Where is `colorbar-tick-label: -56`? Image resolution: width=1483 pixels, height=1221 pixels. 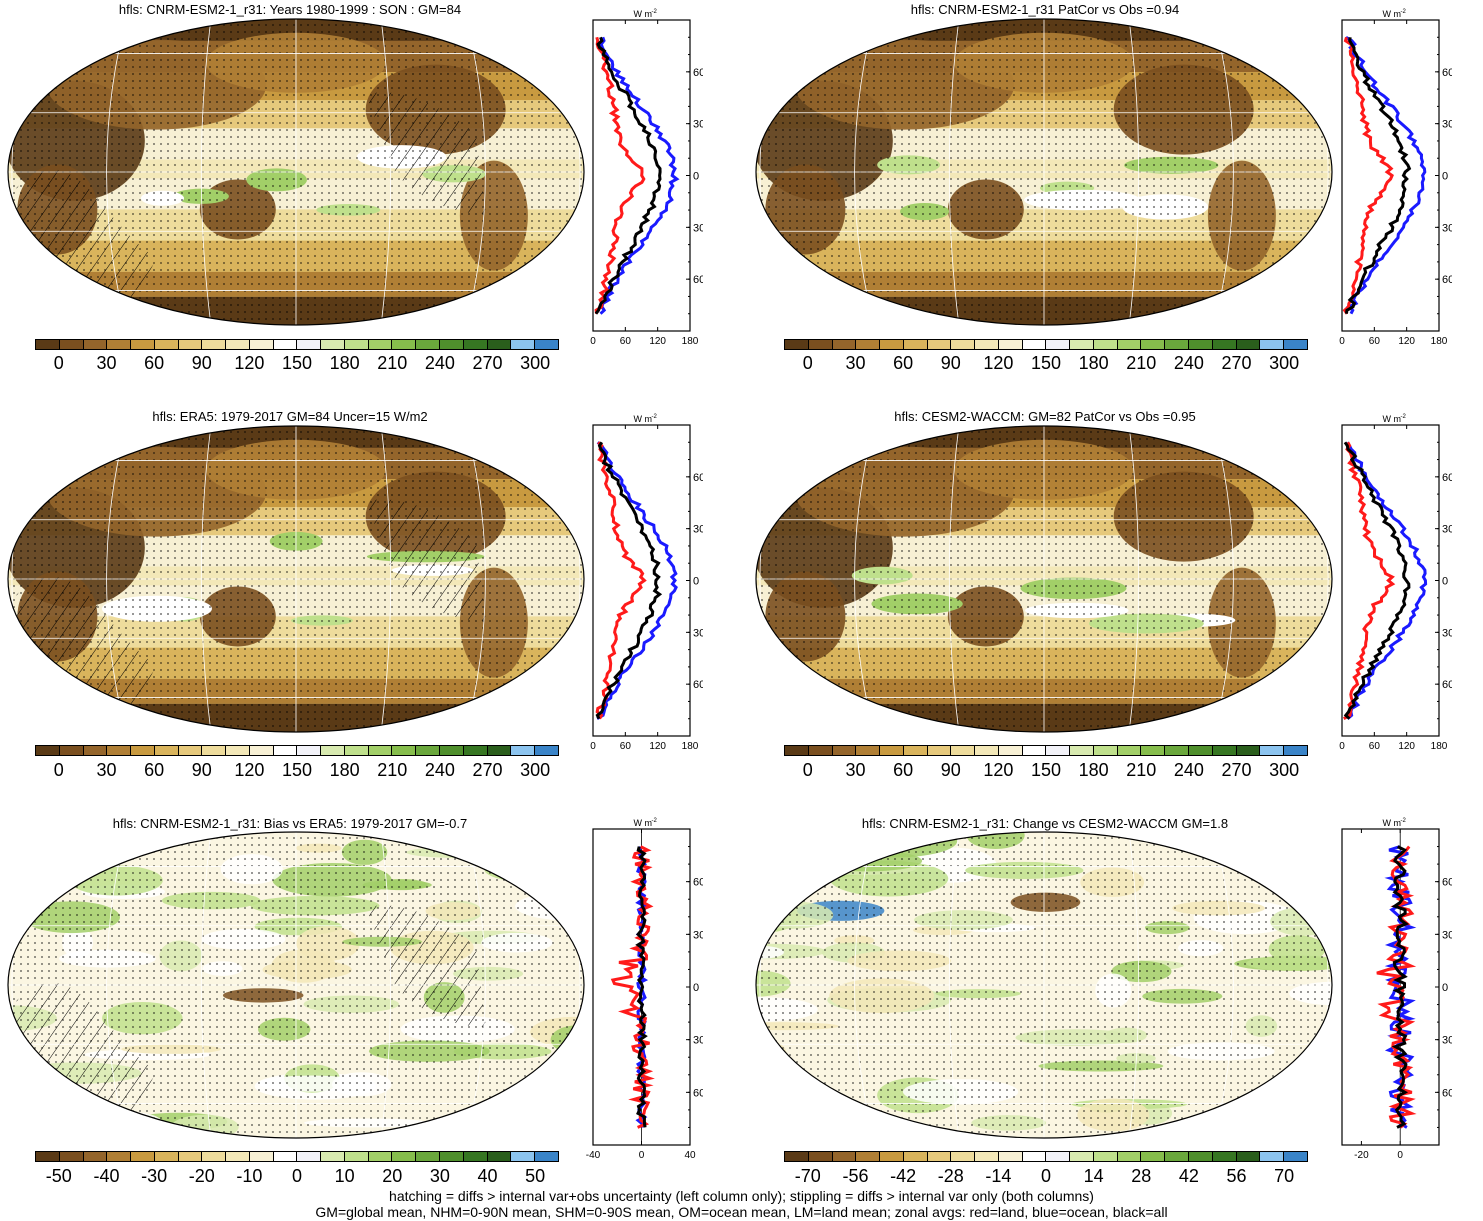 colorbar-tick-label: -56 is located at coordinates (855, 1176).